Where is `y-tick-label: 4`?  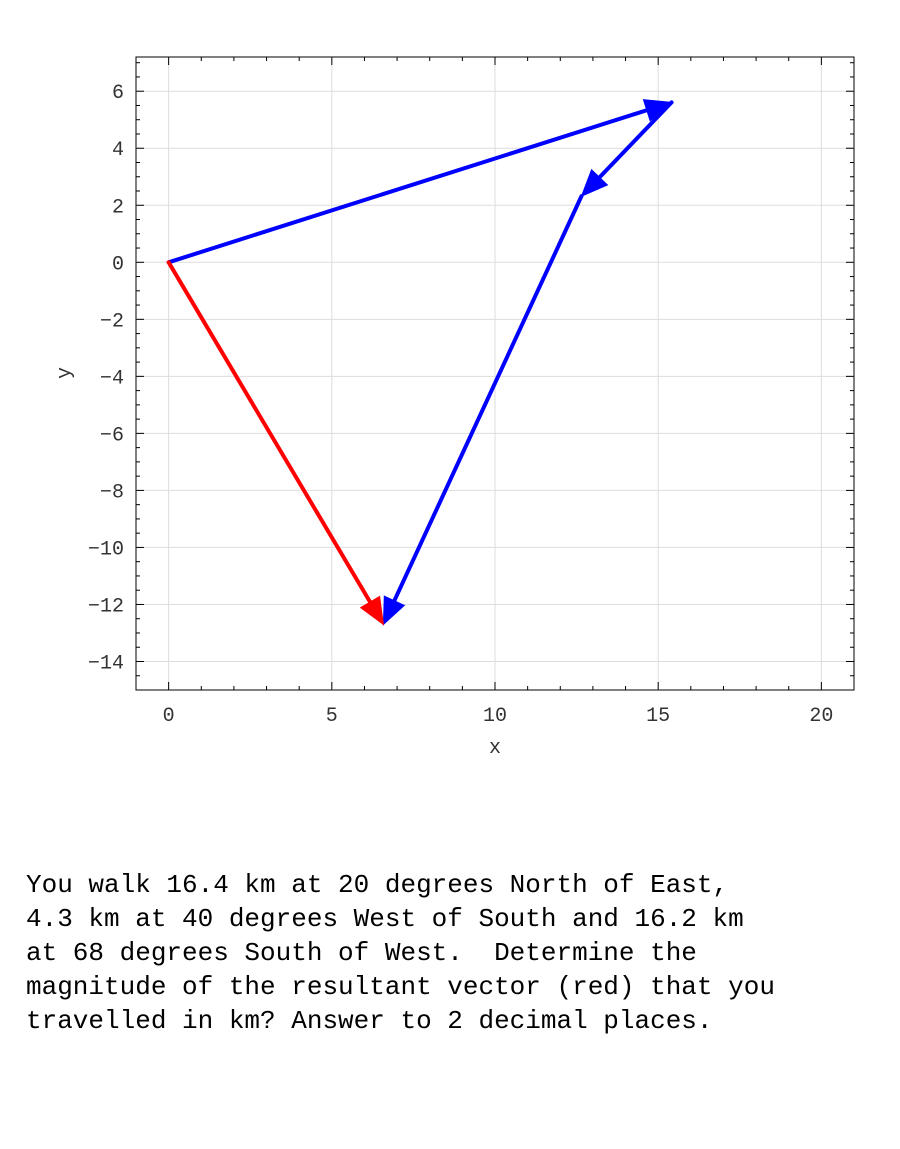 y-tick-label: 4 is located at coordinates (118, 150).